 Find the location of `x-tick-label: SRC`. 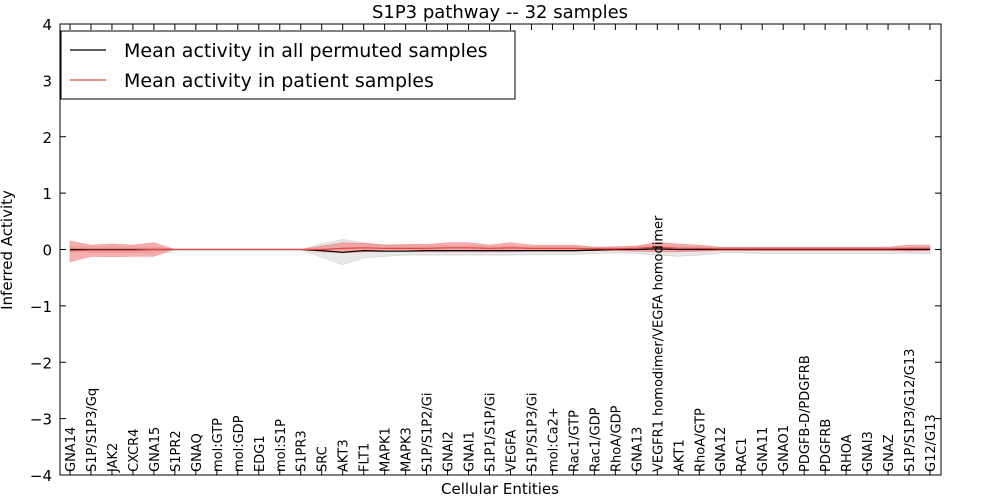

x-tick-label: SRC is located at coordinates (323, 459).